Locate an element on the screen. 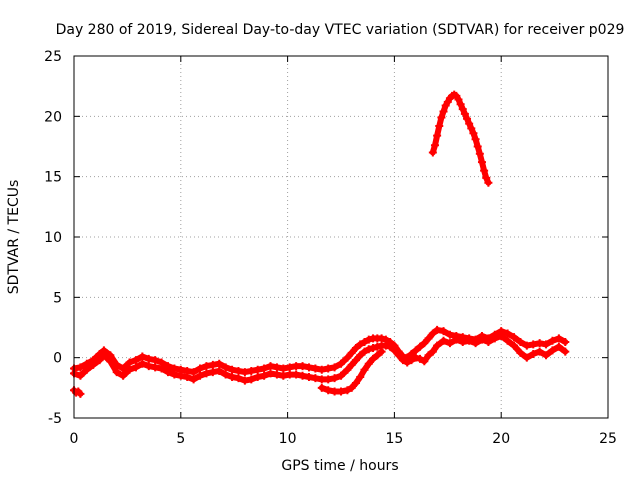 Image resolution: width=640 pixels, height=480 pixels. x-tick-label: 20 is located at coordinates (501, 439).